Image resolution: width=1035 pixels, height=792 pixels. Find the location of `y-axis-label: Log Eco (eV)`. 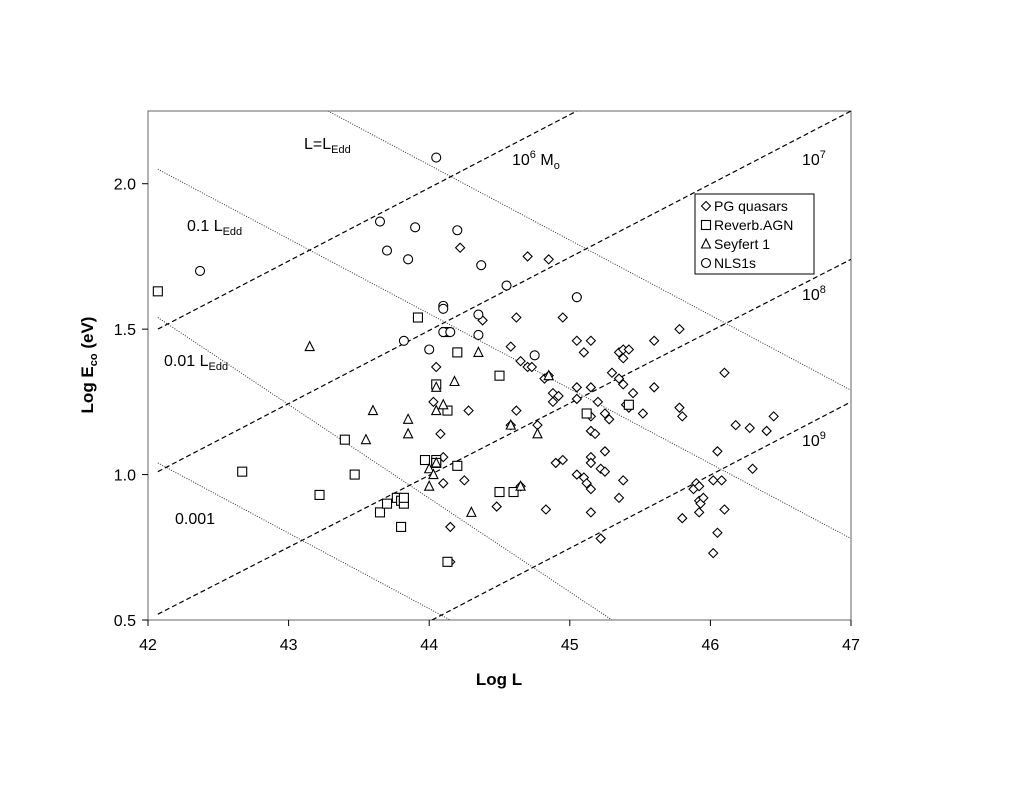

y-axis-label: Log Eco (eV) is located at coordinates (89, 365).